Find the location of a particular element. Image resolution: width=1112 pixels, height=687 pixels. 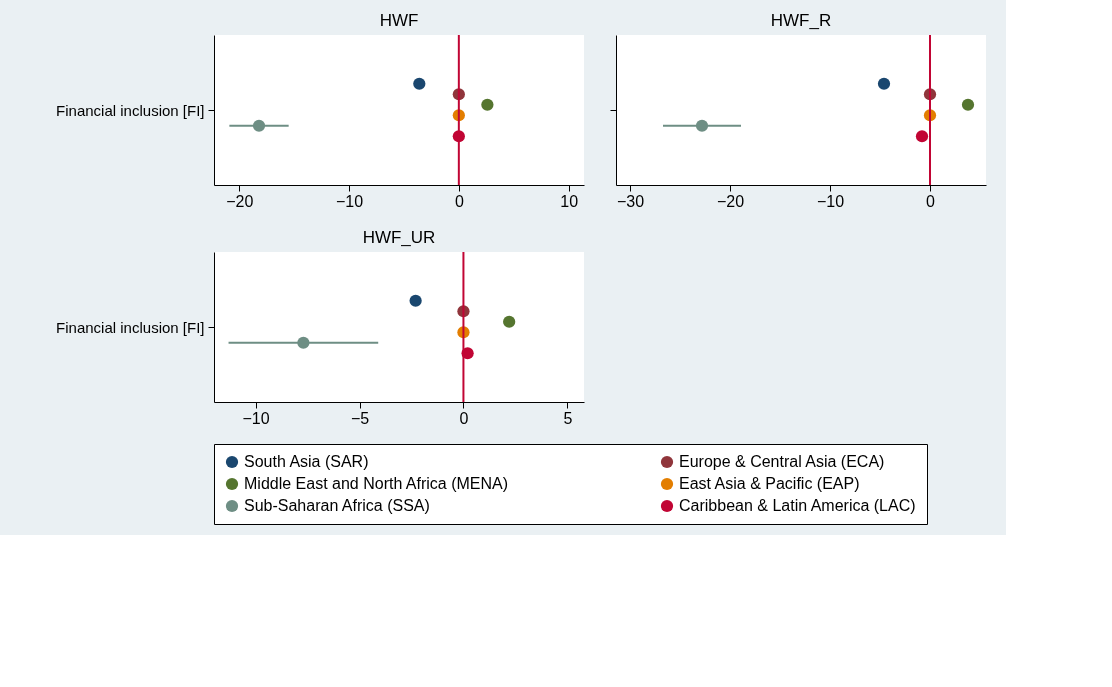

x-tick-label: 10 is located at coordinates (569, 201).